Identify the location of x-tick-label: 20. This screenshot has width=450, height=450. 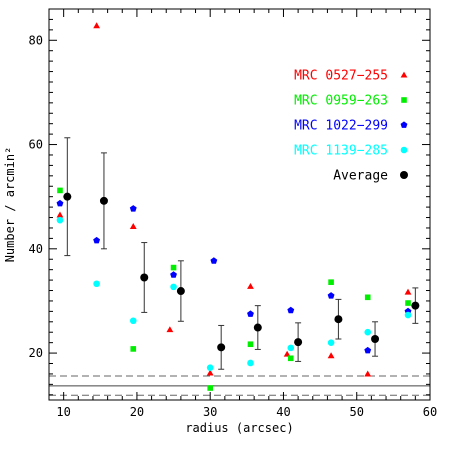
(137, 412).